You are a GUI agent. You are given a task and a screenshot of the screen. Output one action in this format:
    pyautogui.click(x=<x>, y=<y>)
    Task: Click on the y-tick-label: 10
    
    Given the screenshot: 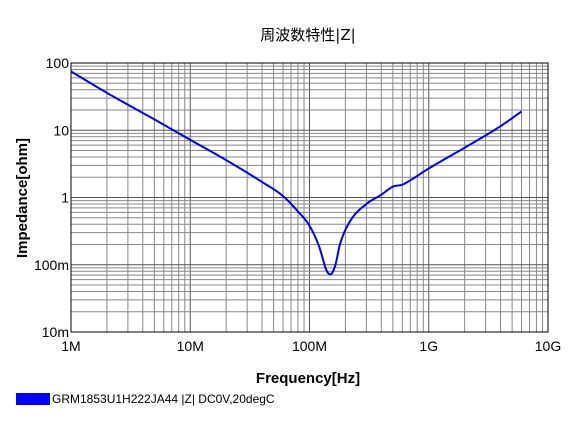 What is the action you would take?
    pyautogui.click(x=61, y=130)
    